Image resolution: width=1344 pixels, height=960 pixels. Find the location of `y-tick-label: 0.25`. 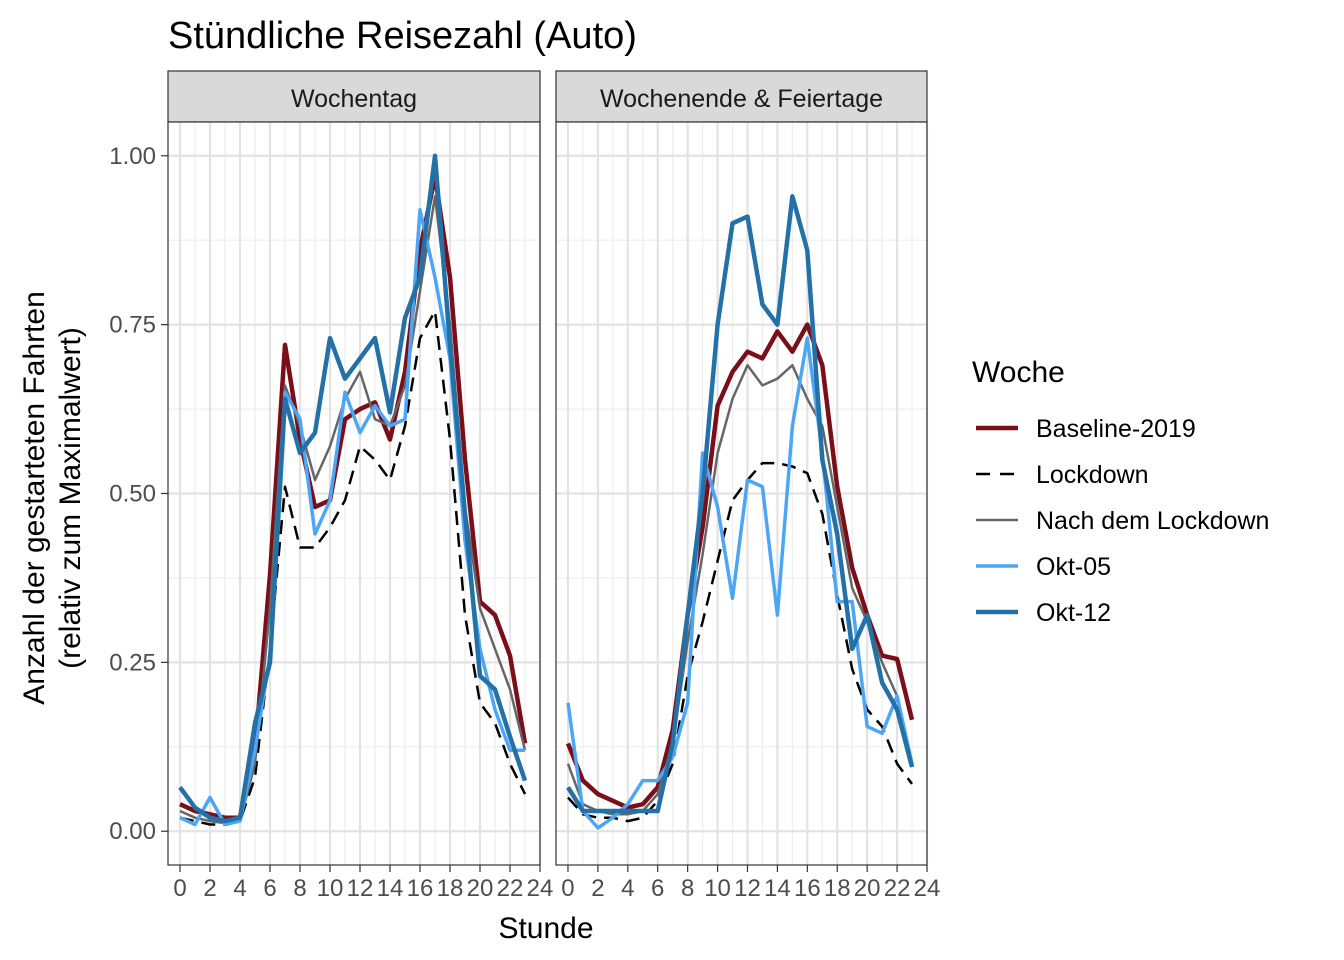

y-tick-label: 0.25 is located at coordinates (132, 662).